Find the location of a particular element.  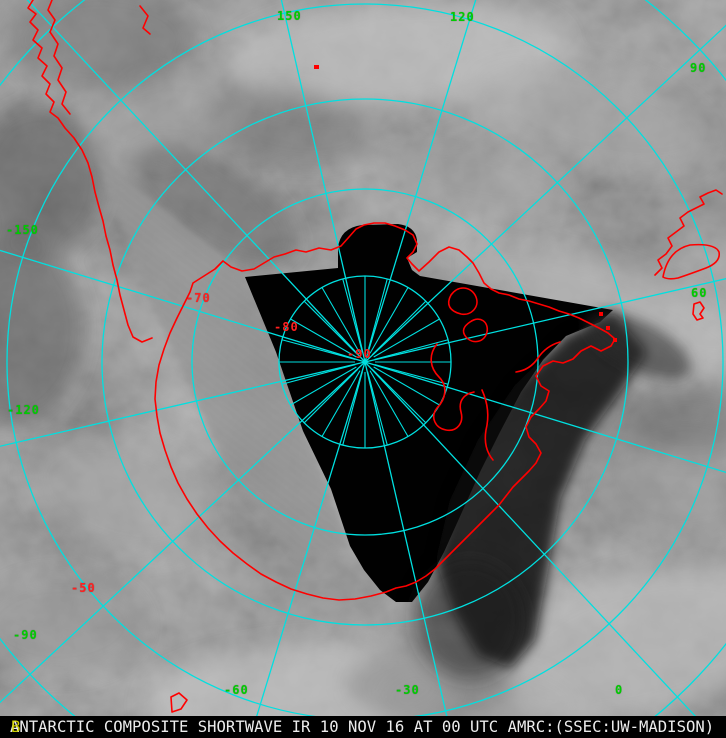

longitude-label: 60 is located at coordinates (699, 293).